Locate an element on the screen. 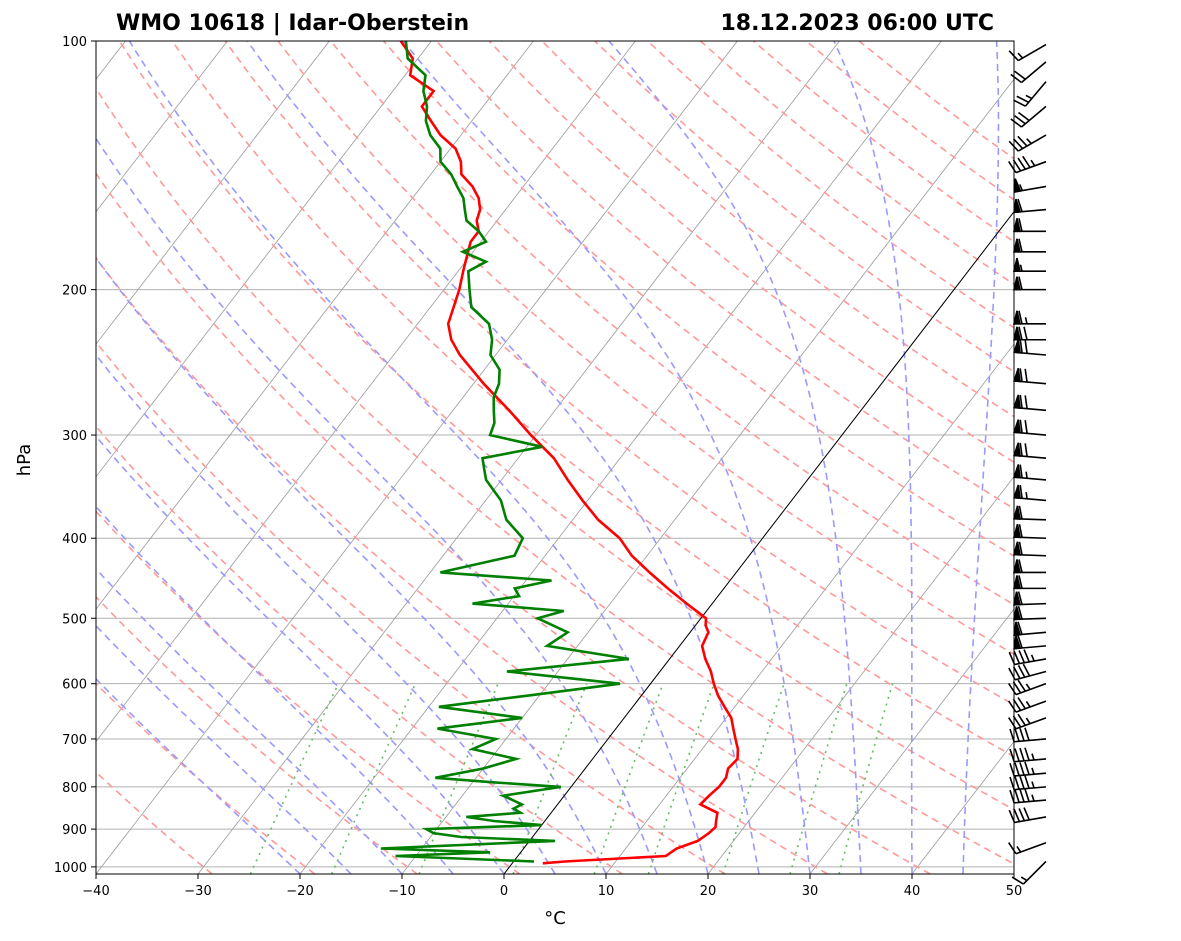  x-tick-label: 30 is located at coordinates (810, 891).